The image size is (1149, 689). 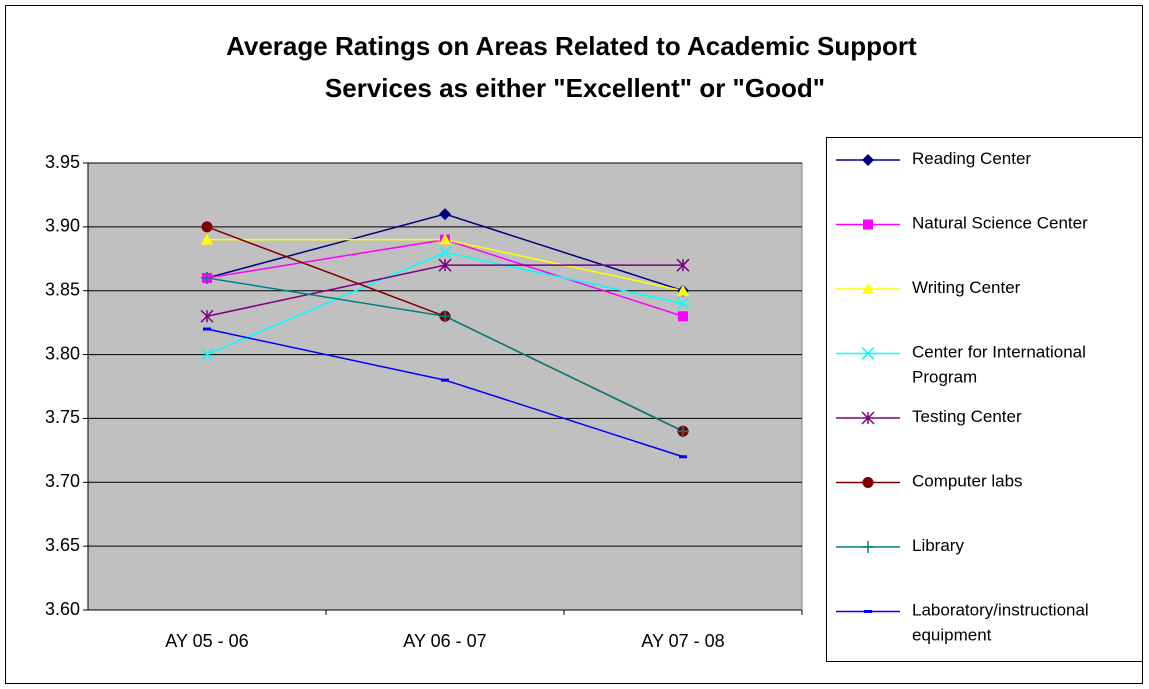 What do you see at coordinates (206, 641) in the screenshot?
I see `x-tick-label: AY 05 - 06` at bounding box center [206, 641].